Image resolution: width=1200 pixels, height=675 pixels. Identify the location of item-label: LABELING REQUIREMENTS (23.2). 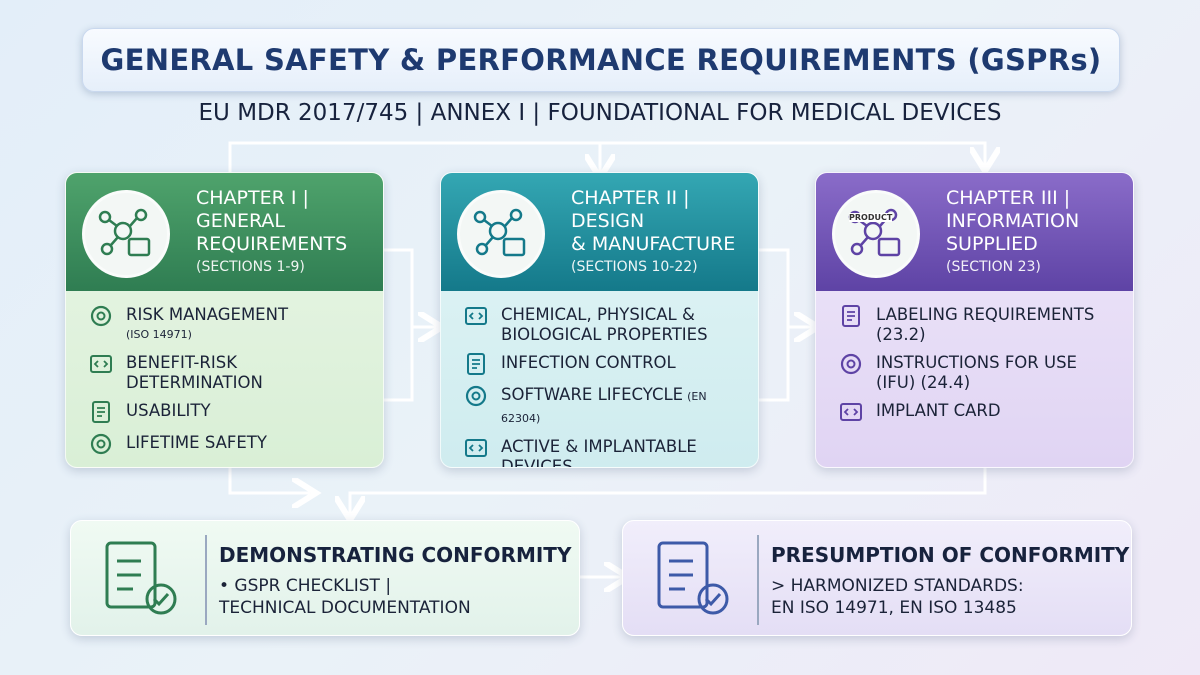
(985, 324).